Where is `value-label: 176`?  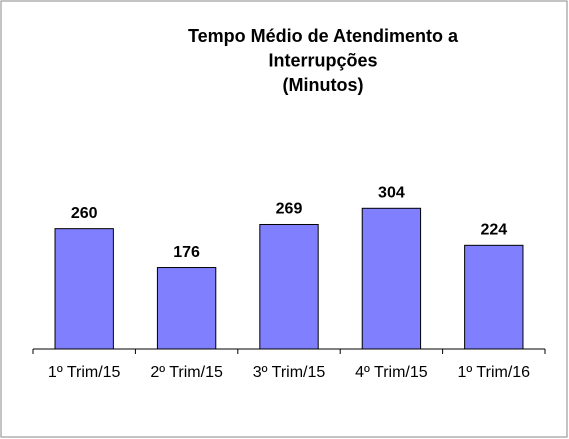 value-label: 176 is located at coordinates (186, 252).